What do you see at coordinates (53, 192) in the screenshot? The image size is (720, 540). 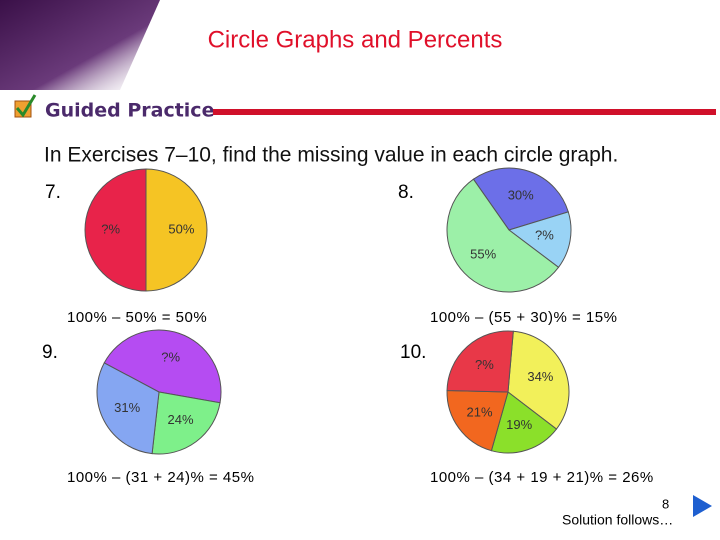 I see `exercise-number: 7.` at bounding box center [53, 192].